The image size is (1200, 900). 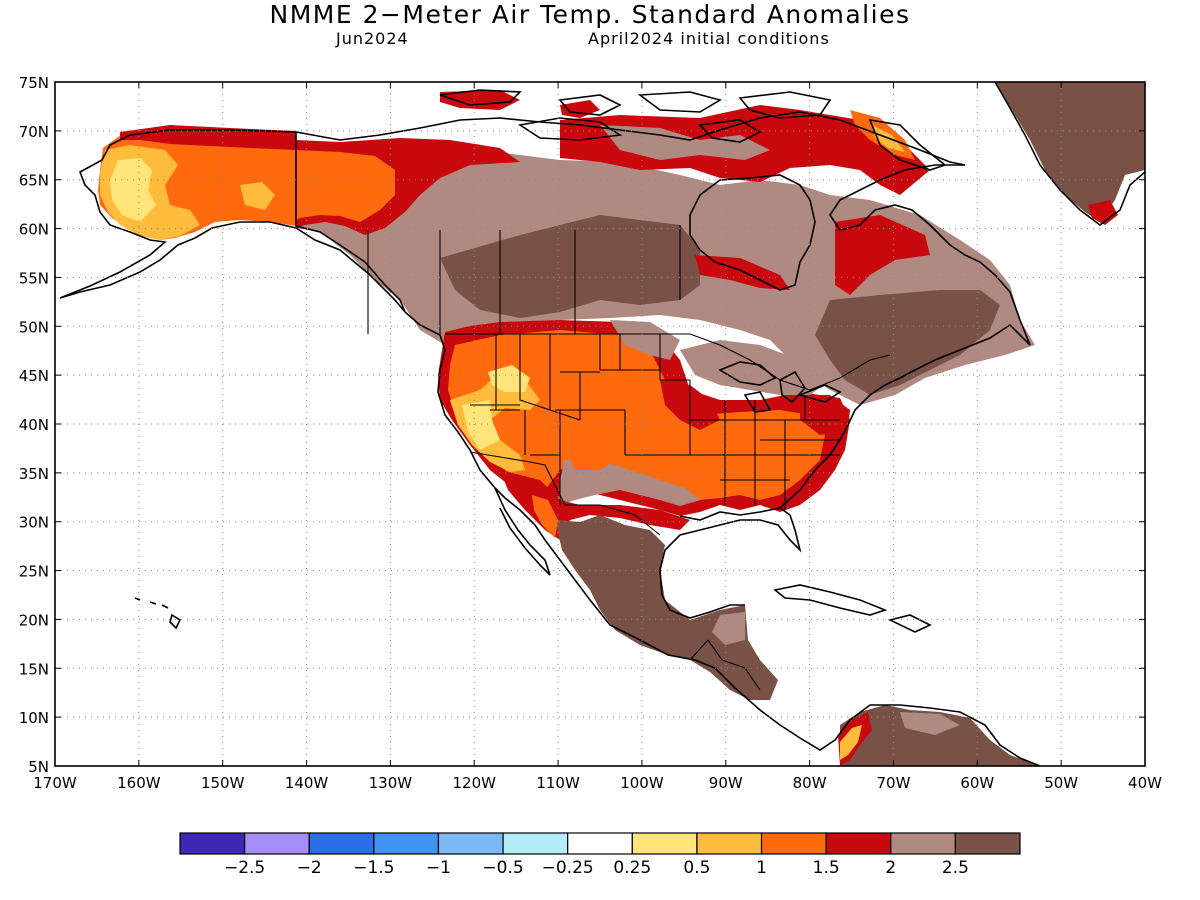 I want to click on forecast-month: Jun2024, so click(x=372, y=38).